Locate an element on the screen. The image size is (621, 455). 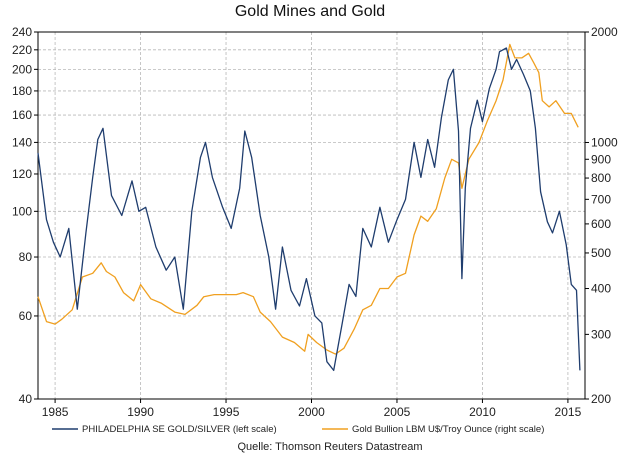
right-tick-label: 500 is located at coordinates (601, 253).